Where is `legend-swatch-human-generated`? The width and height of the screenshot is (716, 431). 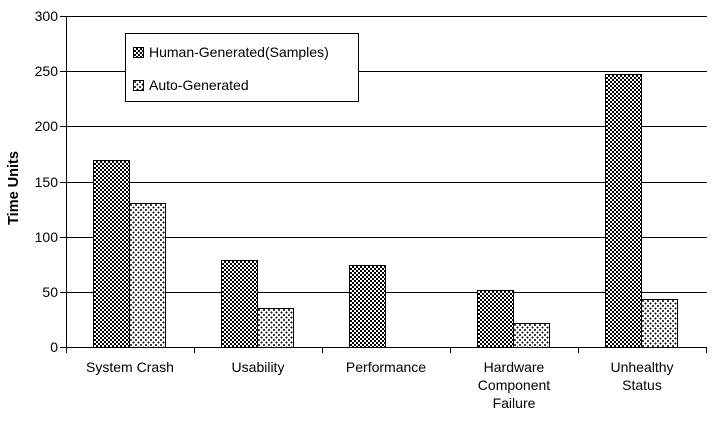
legend-swatch-human-generated is located at coordinates (138, 52).